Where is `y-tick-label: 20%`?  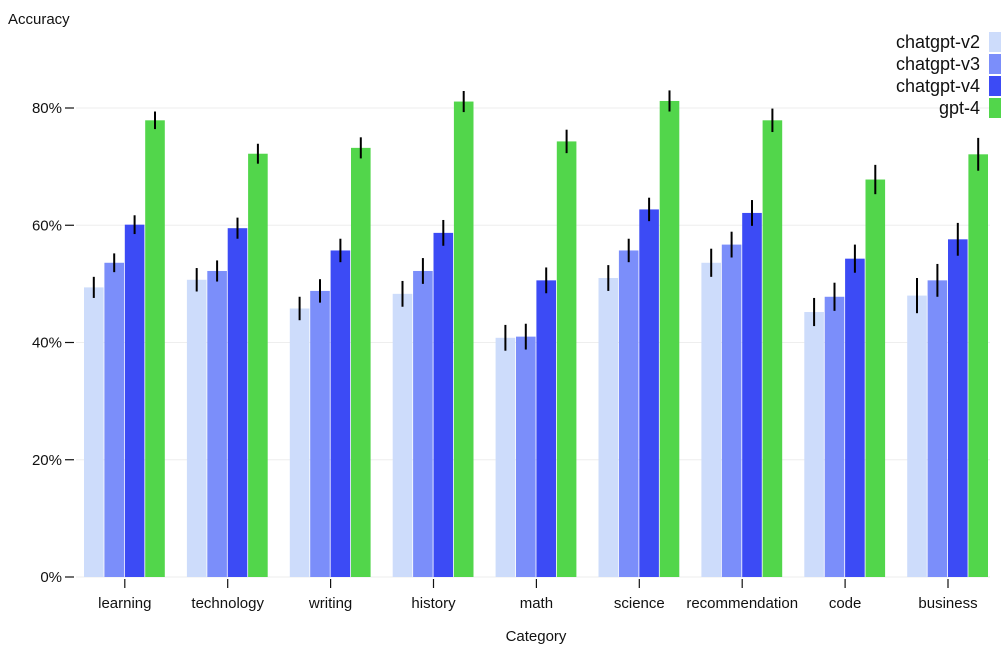
y-tick-label: 20% is located at coordinates (47, 460).